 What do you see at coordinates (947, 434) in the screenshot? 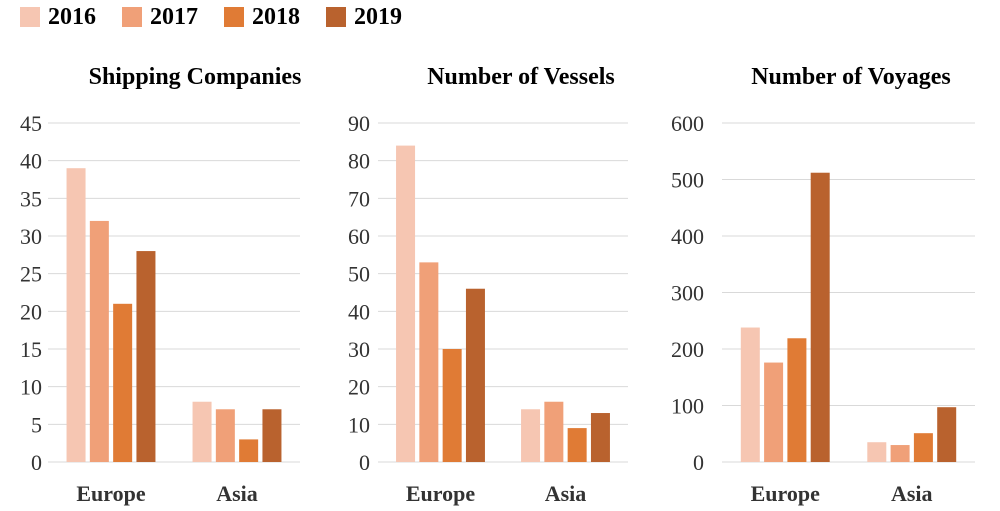
I see `number-of-voyages-bar-asia-2019` at bounding box center [947, 434].